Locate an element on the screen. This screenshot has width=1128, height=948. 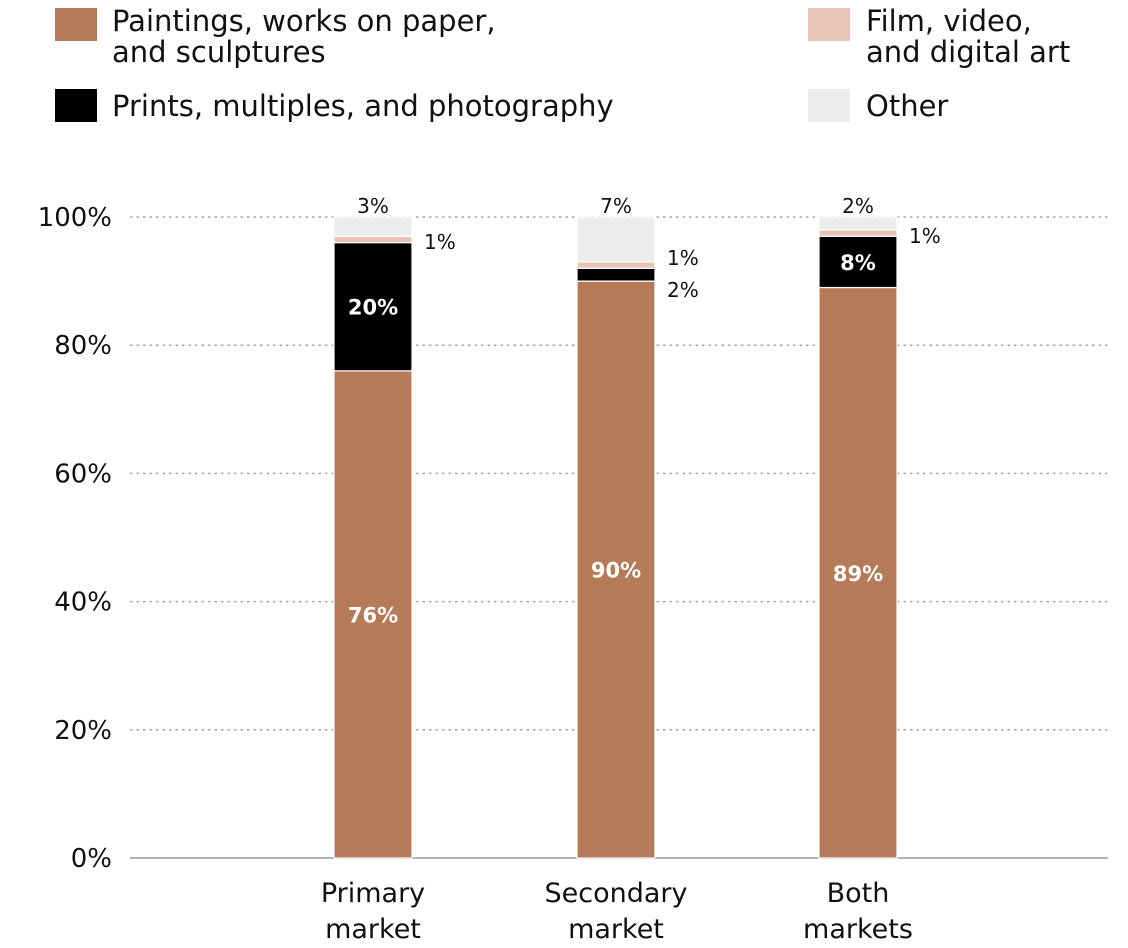
x-category-label: Both is located at coordinates (858, 893).